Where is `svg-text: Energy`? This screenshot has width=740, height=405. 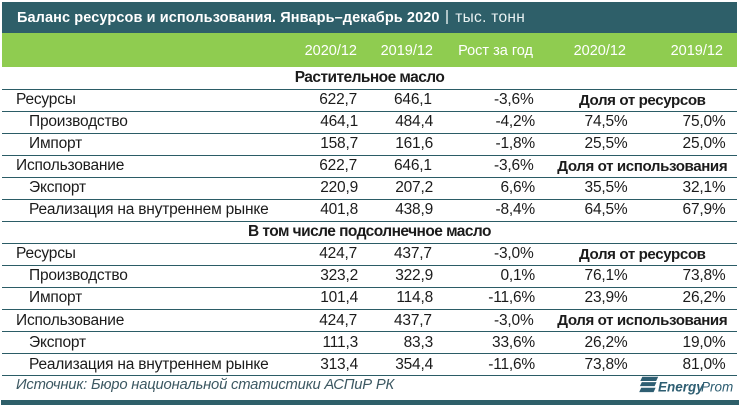
svg-text: Energy is located at coordinates (681, 387).